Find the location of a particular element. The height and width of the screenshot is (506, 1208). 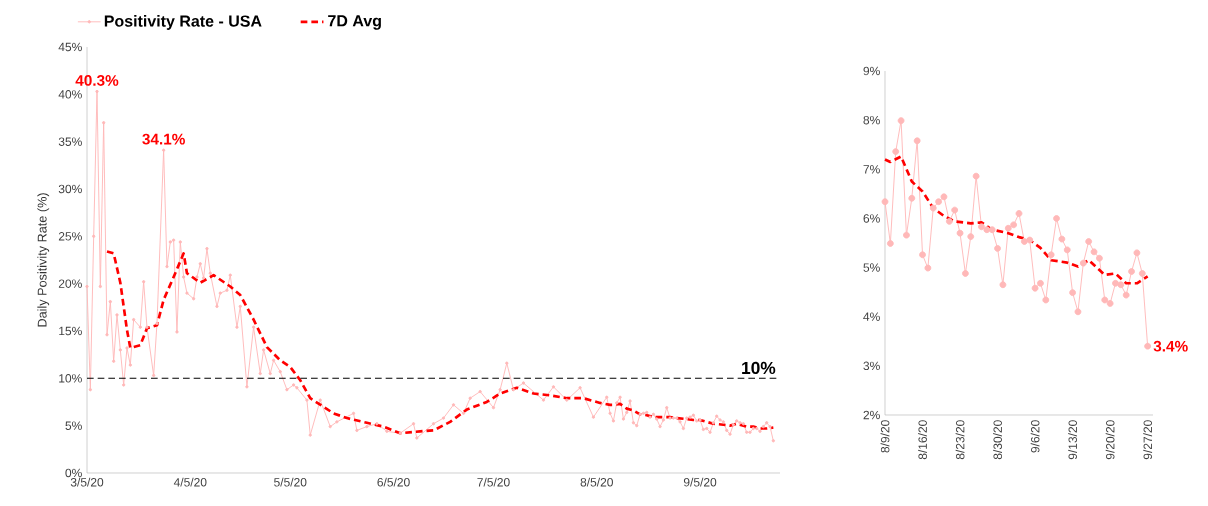

x-tick-label: 8/16/20 is located at coordinates (922, 440).